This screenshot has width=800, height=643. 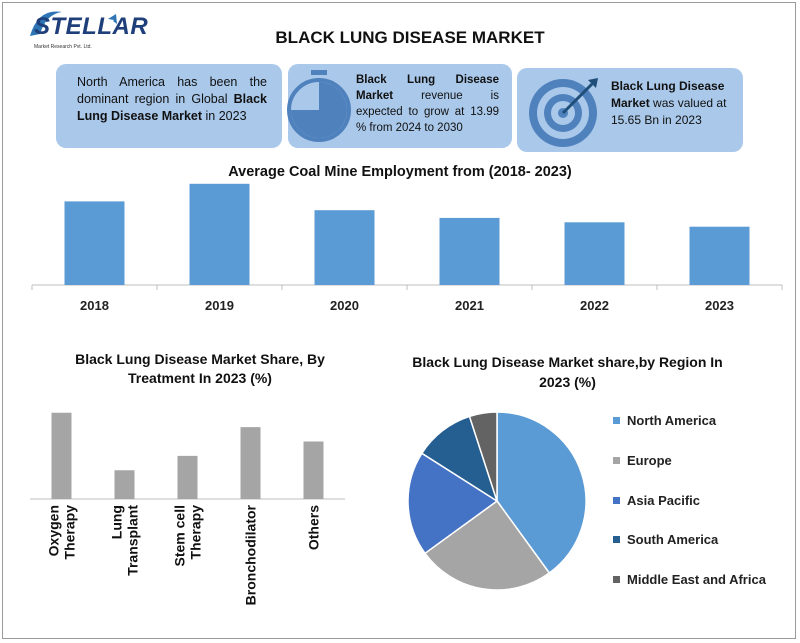 I want to click on legend-label: Europe, so click(x=649, y=460).